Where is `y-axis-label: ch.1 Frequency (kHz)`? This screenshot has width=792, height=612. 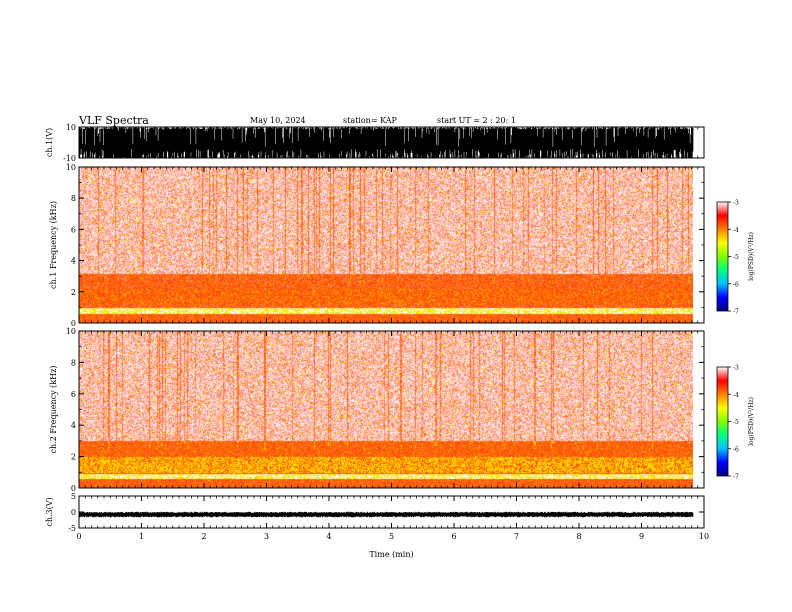 y-axis-label: ch.1 Frequency (kHz) is located at coordinates (53, 245).